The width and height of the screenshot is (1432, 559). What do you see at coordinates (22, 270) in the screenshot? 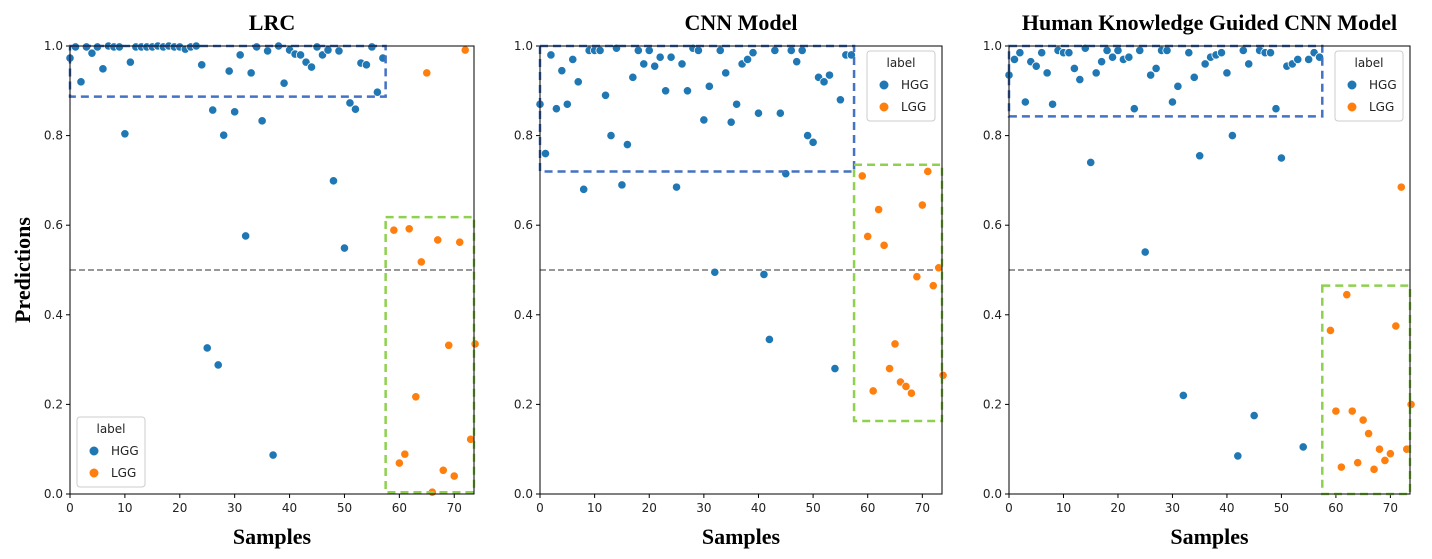
I see `y-axis-label: Predictions` at bounding box center [22, 270].